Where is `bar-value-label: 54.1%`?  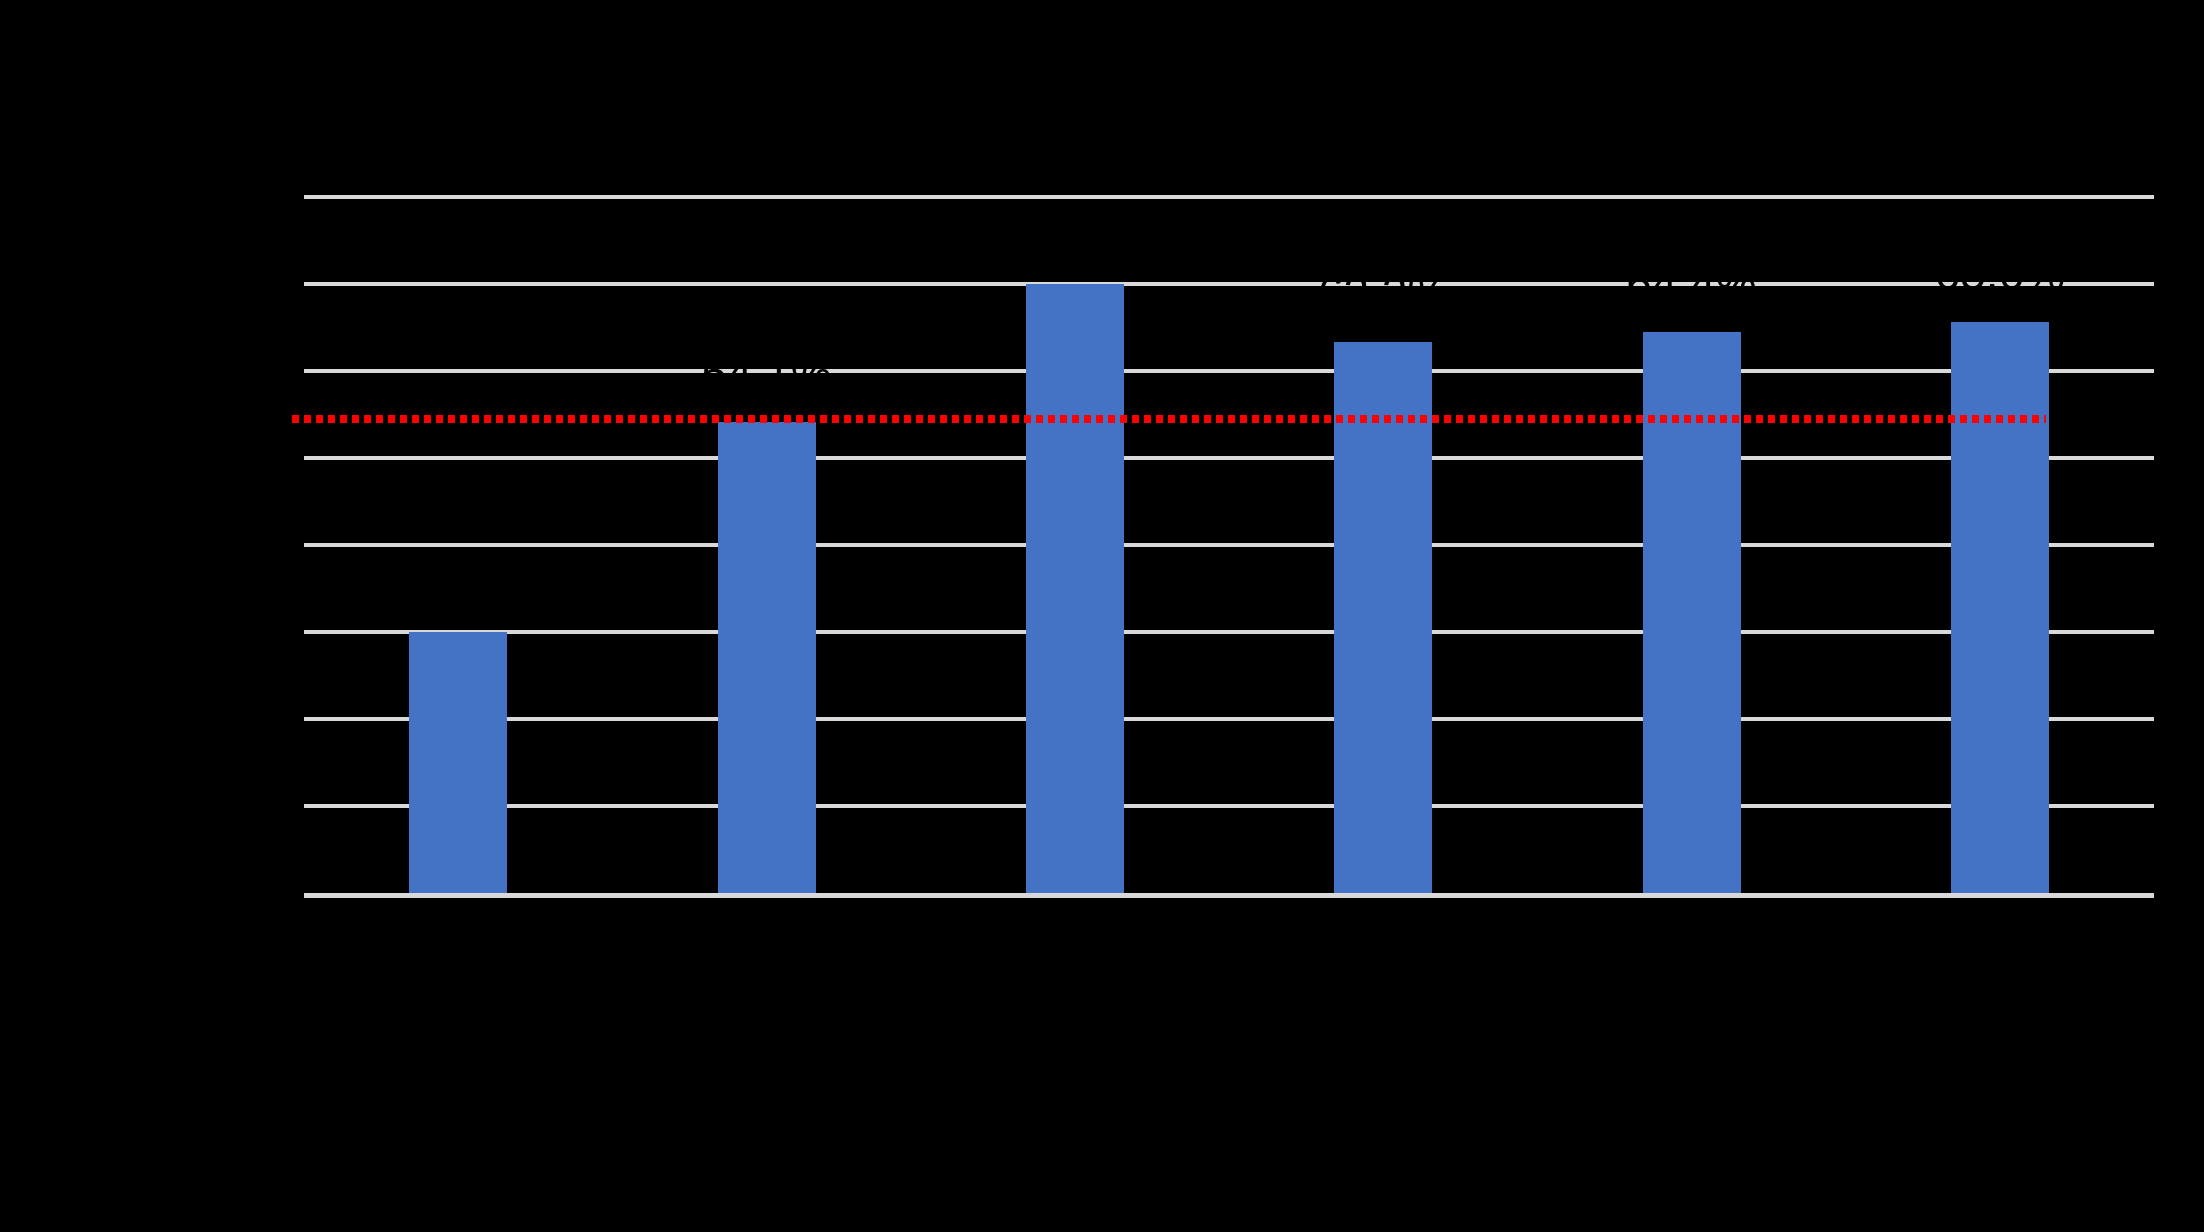
bar-value-label: 54.1% is located at coordinates (766, 373).